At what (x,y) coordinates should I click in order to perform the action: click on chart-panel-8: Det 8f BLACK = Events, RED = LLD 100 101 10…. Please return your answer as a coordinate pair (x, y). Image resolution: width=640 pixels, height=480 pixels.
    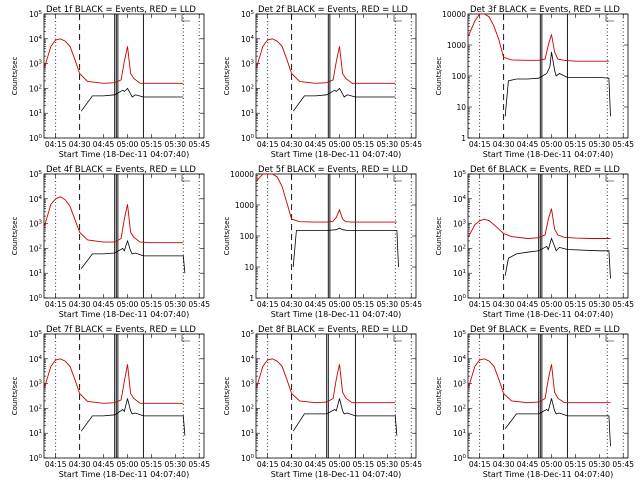
    Looking at the image, I should click on (322, 402).